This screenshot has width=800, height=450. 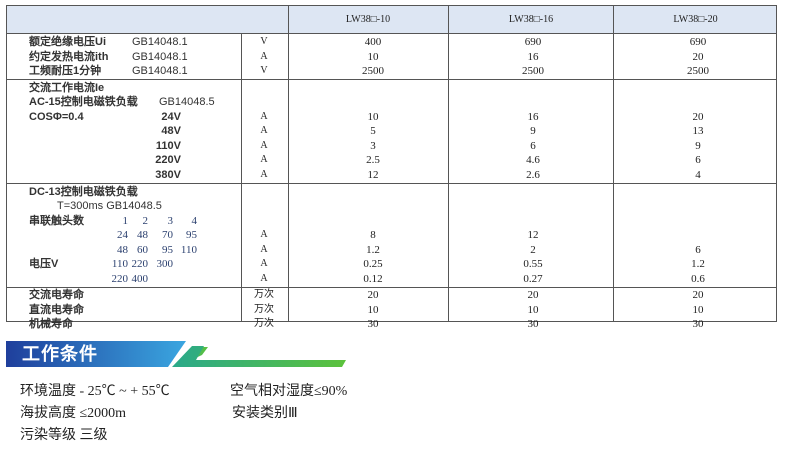 I want to click on section-title: 工作条件, so click(x=60, y=354).